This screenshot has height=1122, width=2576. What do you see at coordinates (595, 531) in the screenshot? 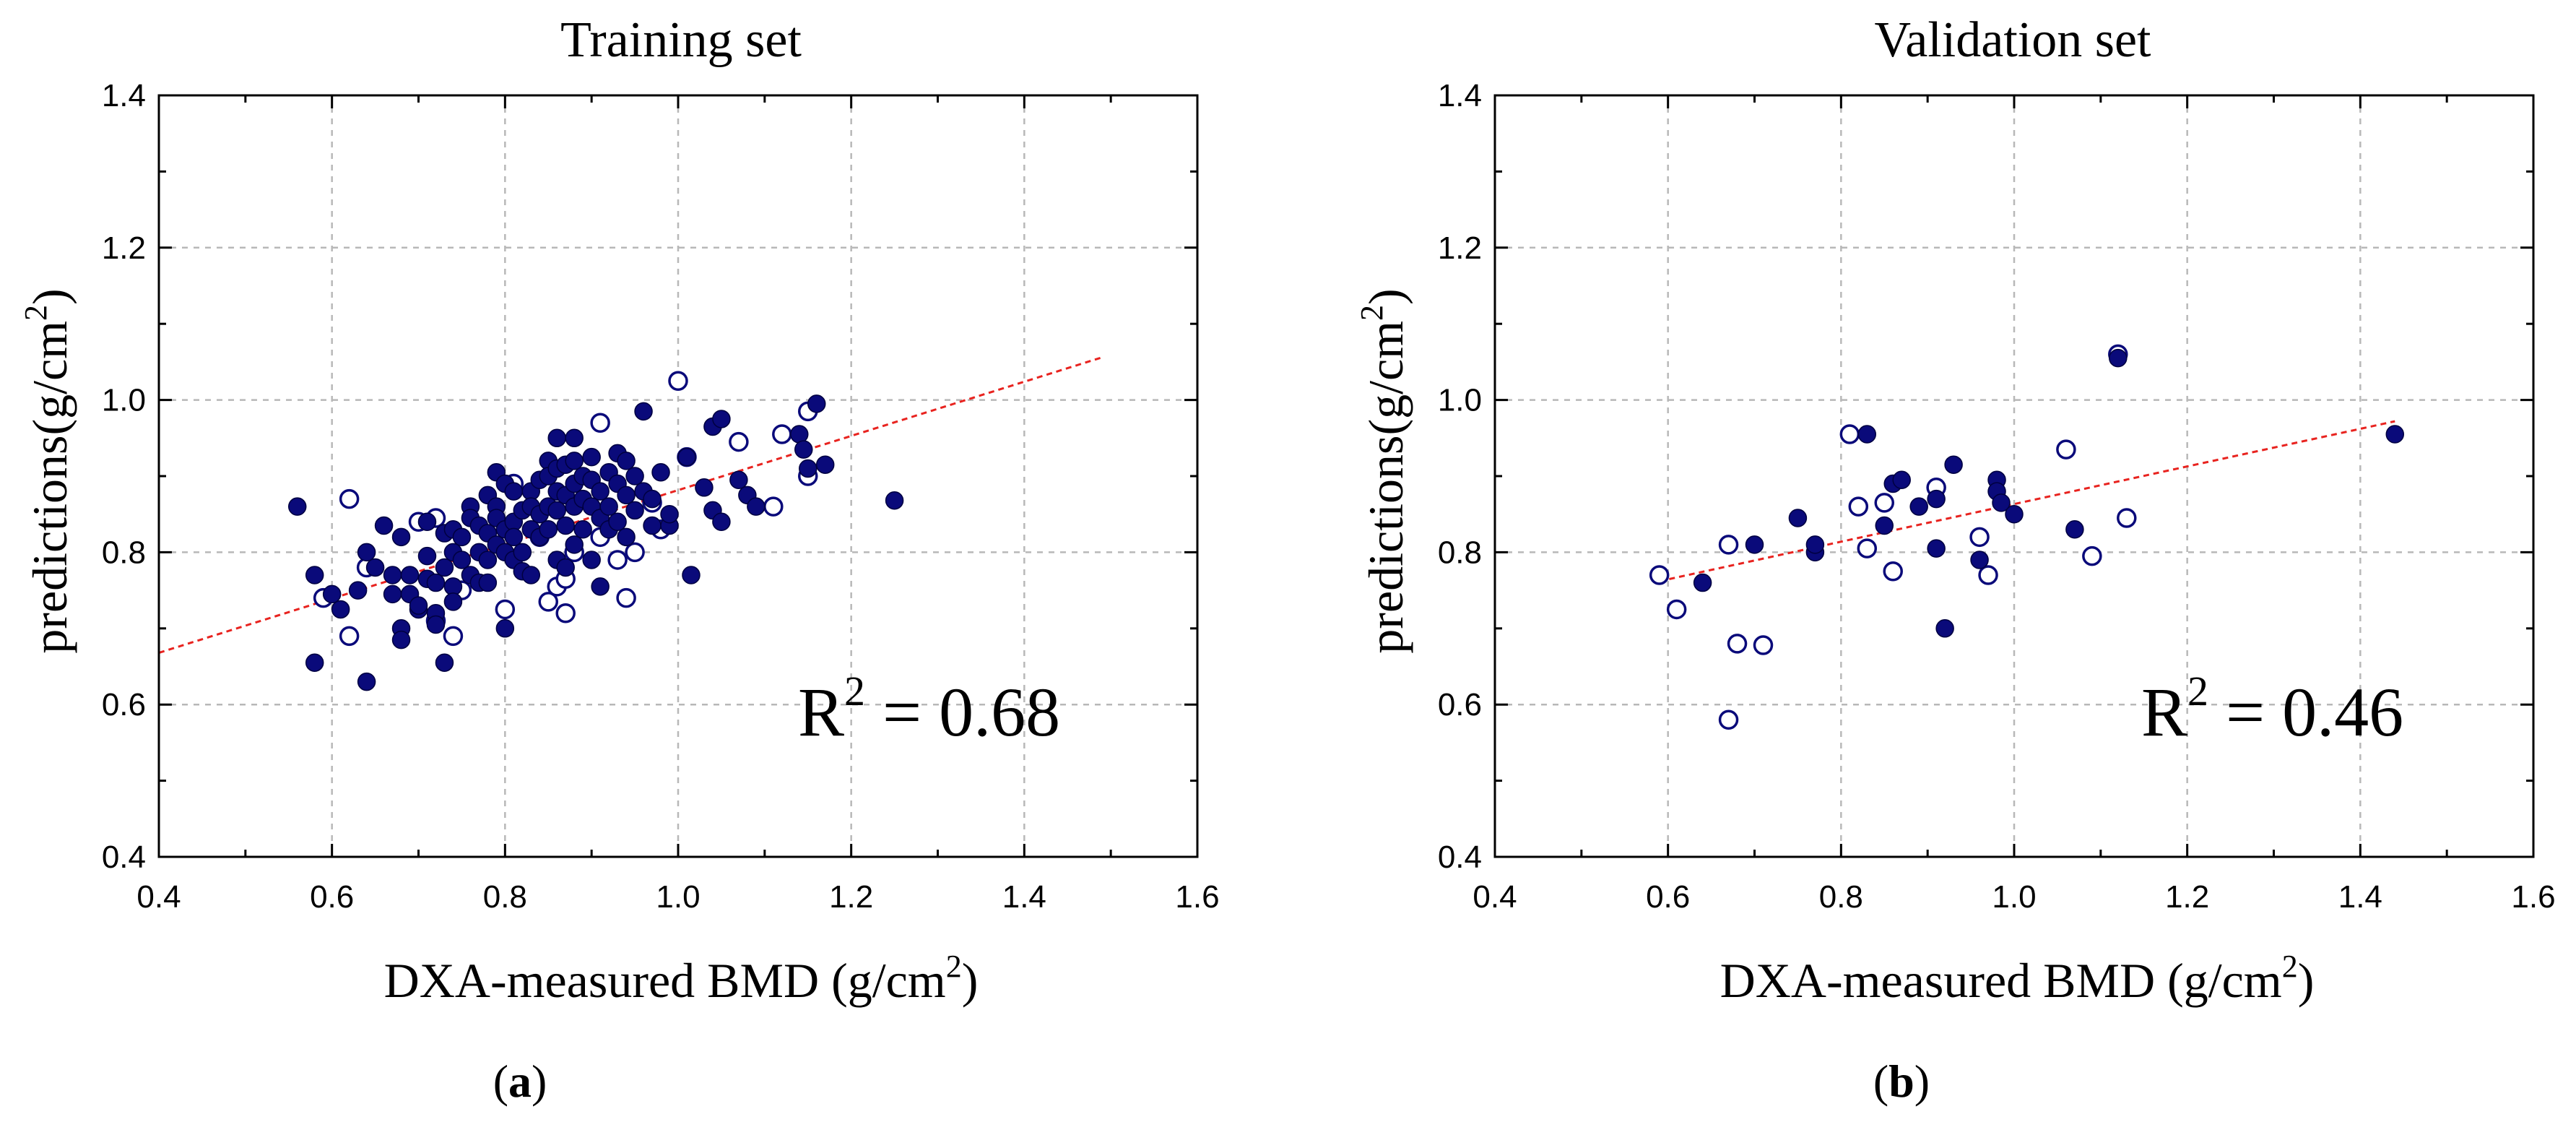
I see `panel-a-points` at bounding box center [595, 531].